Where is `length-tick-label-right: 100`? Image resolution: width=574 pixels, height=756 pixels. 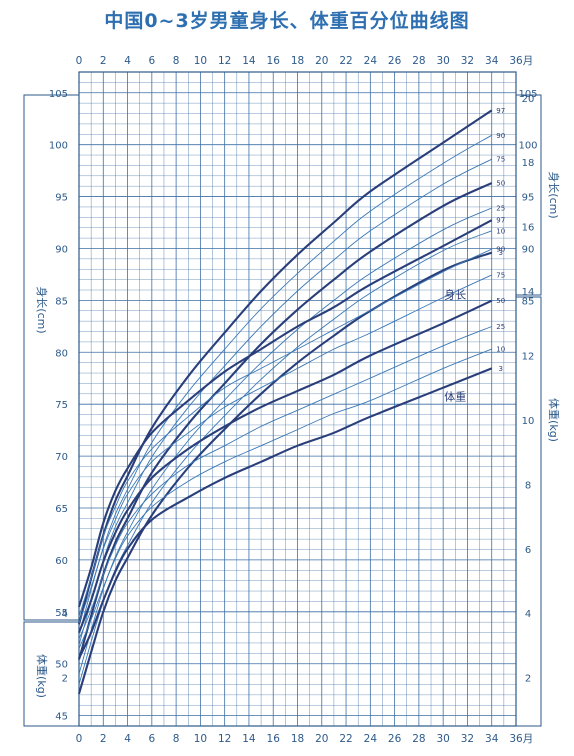 length-tick-label-right: 100 is located at coordinates (527, 146).